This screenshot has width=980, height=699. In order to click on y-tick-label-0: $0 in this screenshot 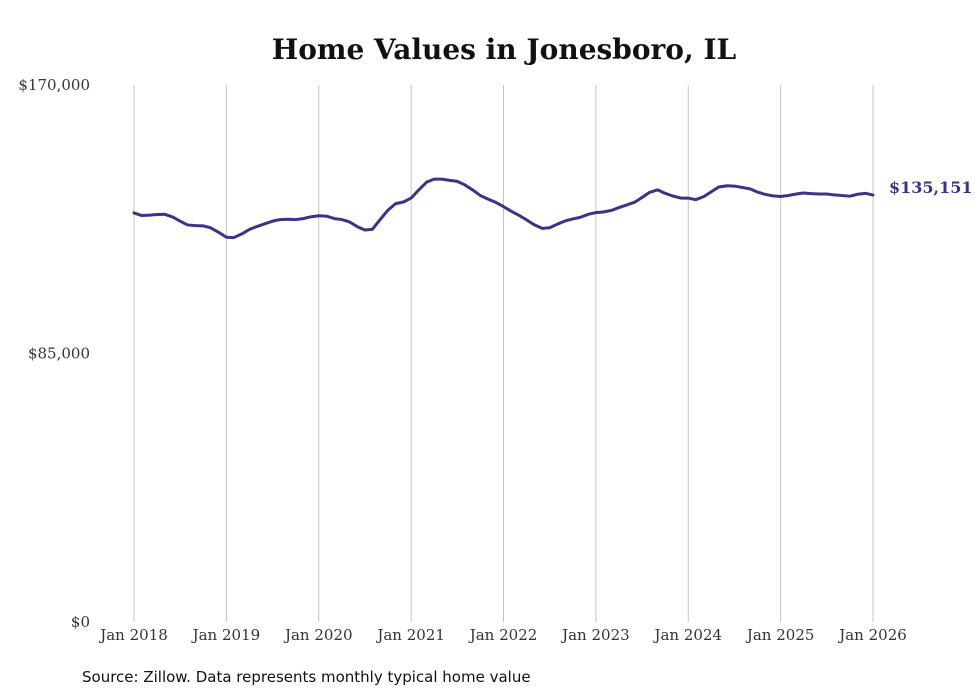, I will do `click(80, 622)`.